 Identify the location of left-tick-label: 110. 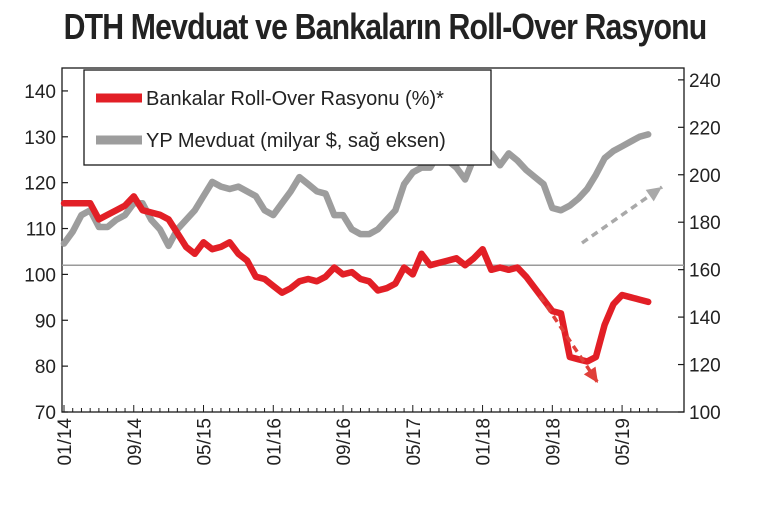
(41, 230).